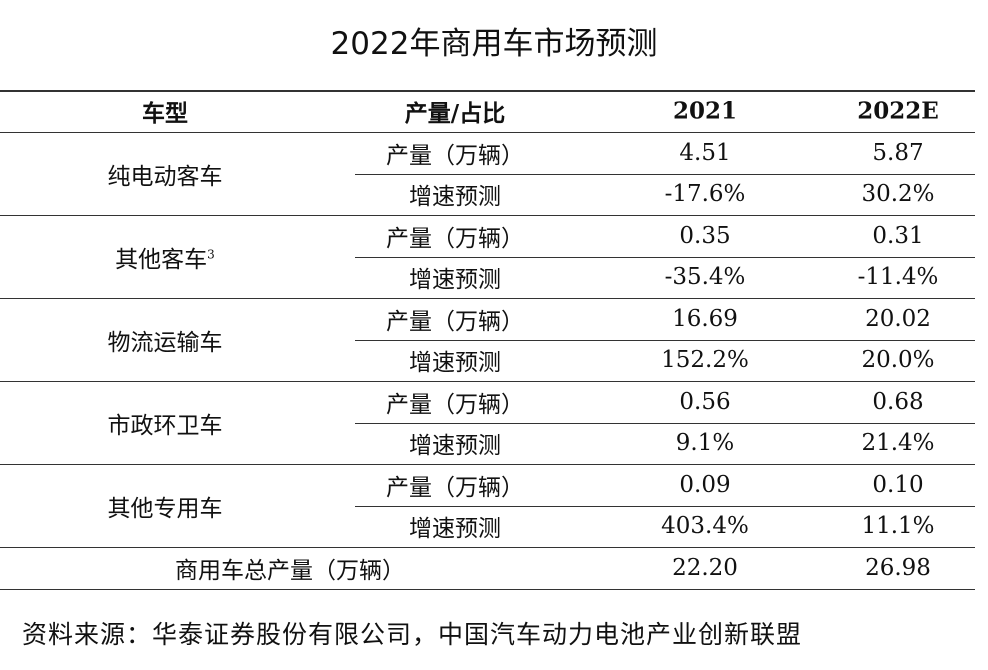 This screenshot has width=988, height=670. What do you see at coordinates (705, 318) in the screenshot?
I see `cell: 16.69` at bounding box center [705, 318].